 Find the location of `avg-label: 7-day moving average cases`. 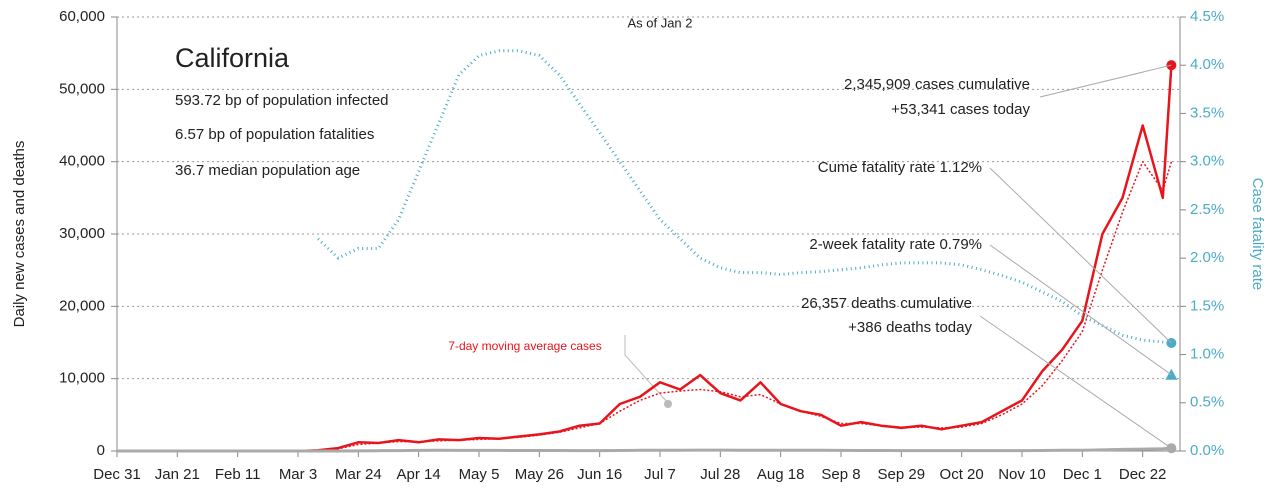

avg-label: 7-day moving average cases is located at coordinates (524, 346).